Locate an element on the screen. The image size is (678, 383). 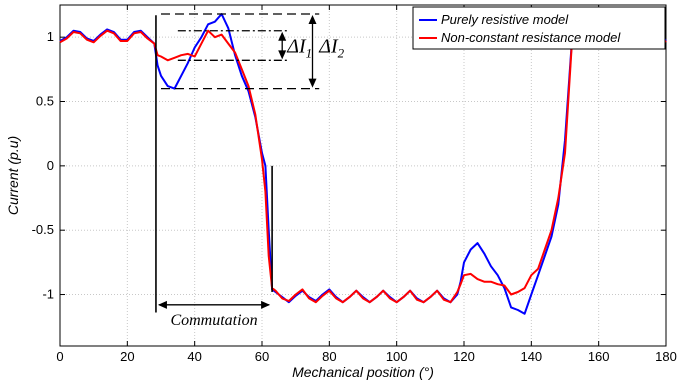
y-axis-label: Current (p.u) is located at coordinates (13, 175).